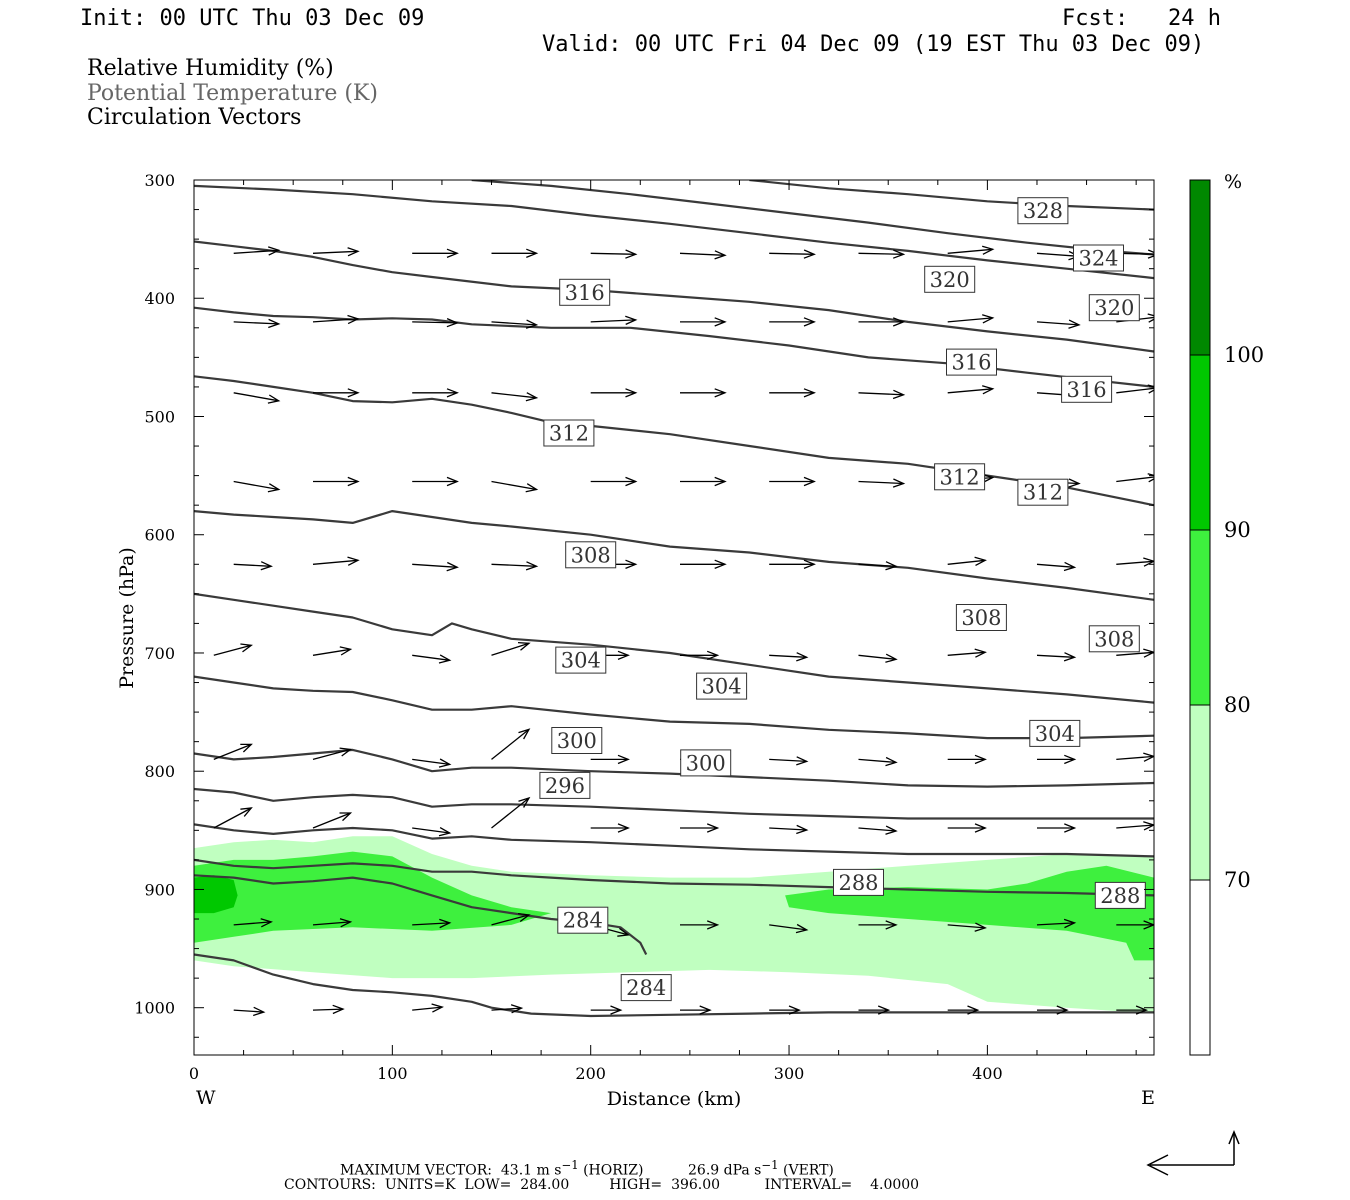 This screenshot has height=1200, width=1350. Describe the element at coordinates (1114, 308) in the screenshot. I see `svg-text: 320` at that location.